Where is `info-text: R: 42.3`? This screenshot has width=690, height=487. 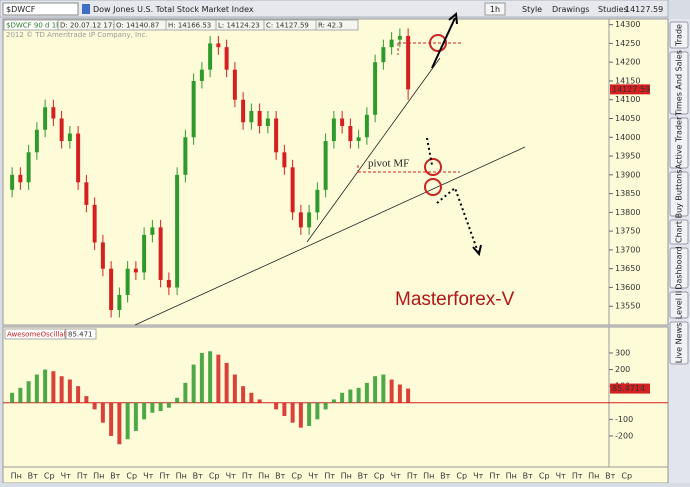 info-text: R: 42.3 is located at coordinates (330, 26).